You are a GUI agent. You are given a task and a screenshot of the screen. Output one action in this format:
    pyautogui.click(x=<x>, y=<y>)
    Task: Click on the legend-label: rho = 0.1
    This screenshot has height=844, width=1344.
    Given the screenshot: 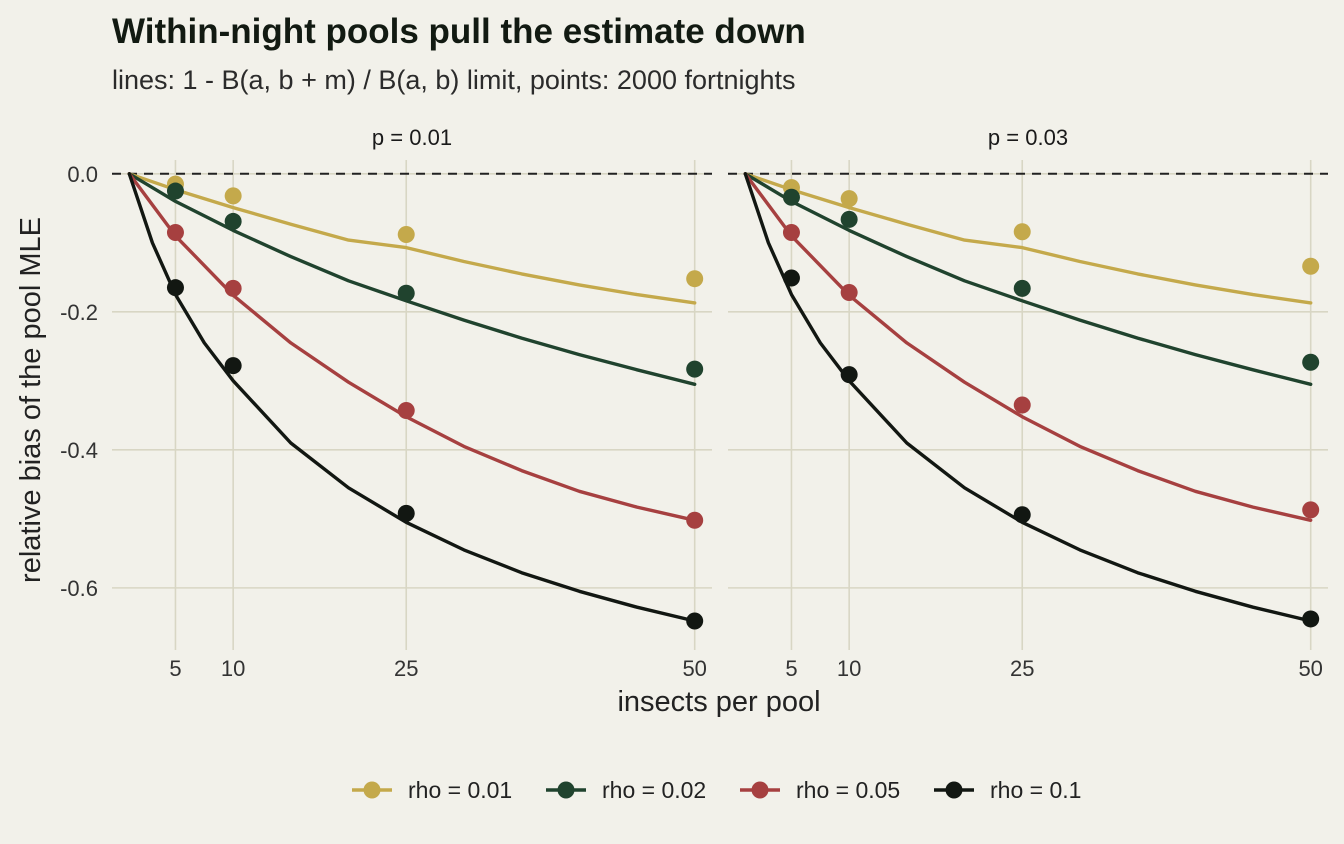 What is the action you would take?
    pyautogui.click(x=1035, y=790)
    